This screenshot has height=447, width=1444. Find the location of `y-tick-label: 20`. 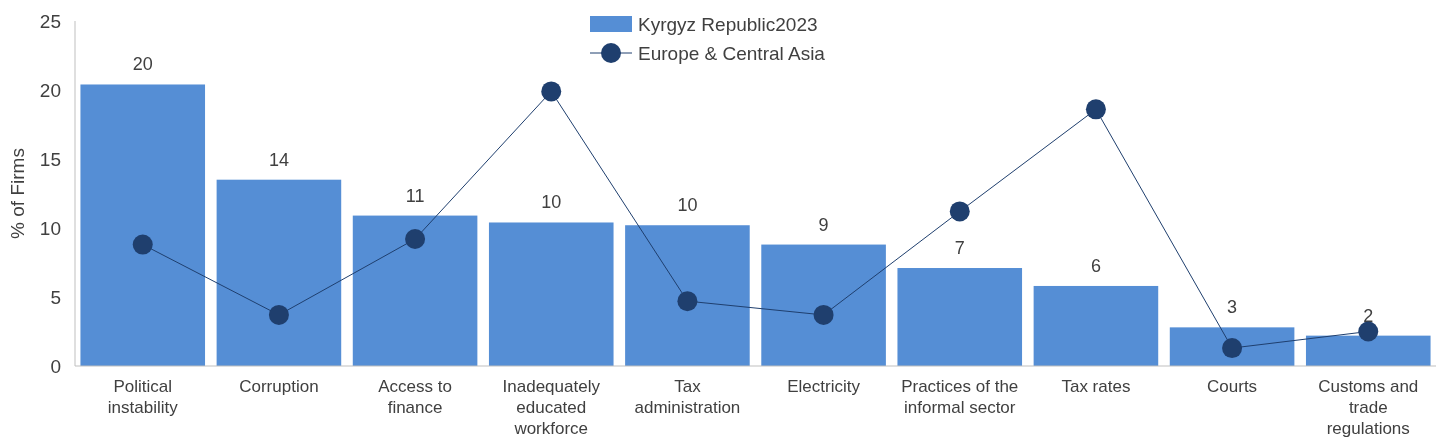

y-tick-label: 20 is located at coordinates (50, 90).